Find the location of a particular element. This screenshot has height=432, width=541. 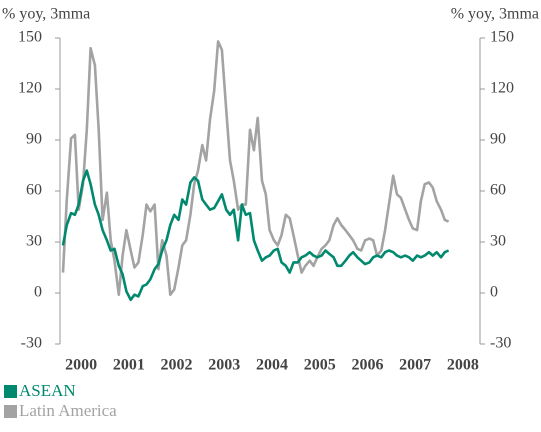

x-tick-label: 2001 is located at coordinates (129, 365).